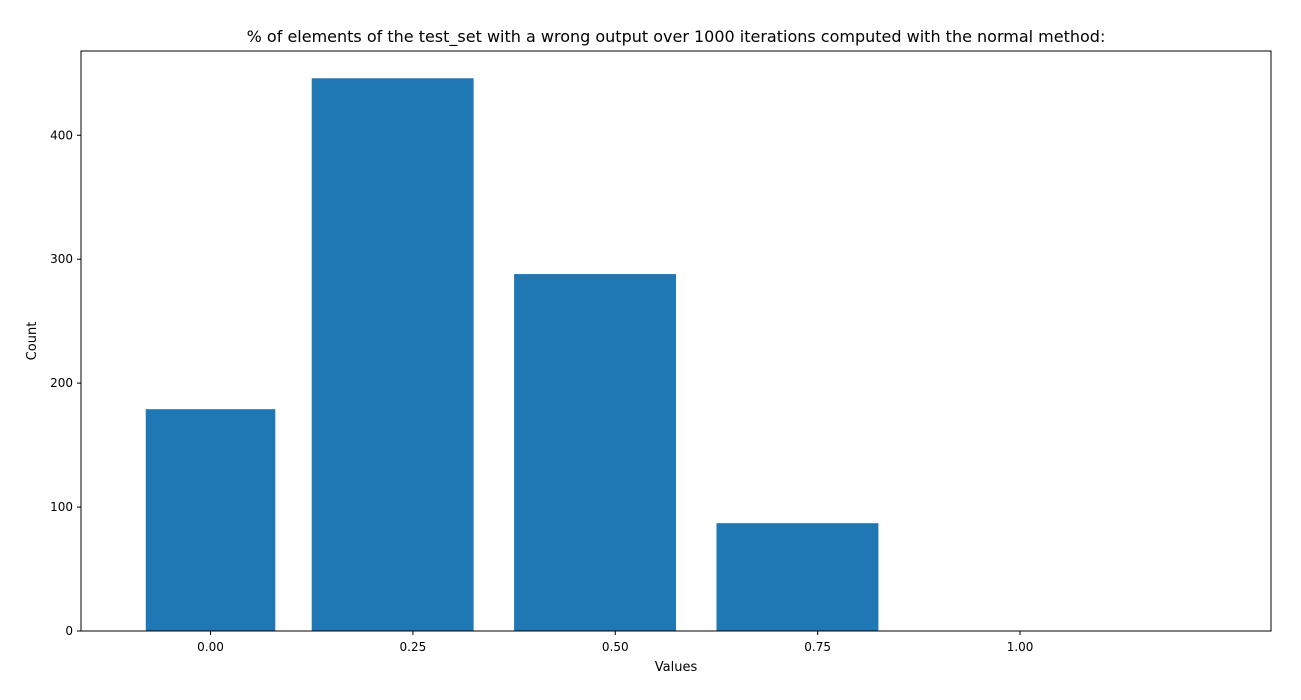  Describe the element at coordinates (817, 647) in the screenshot. I see `x-tick-label: 0.75` at that location.